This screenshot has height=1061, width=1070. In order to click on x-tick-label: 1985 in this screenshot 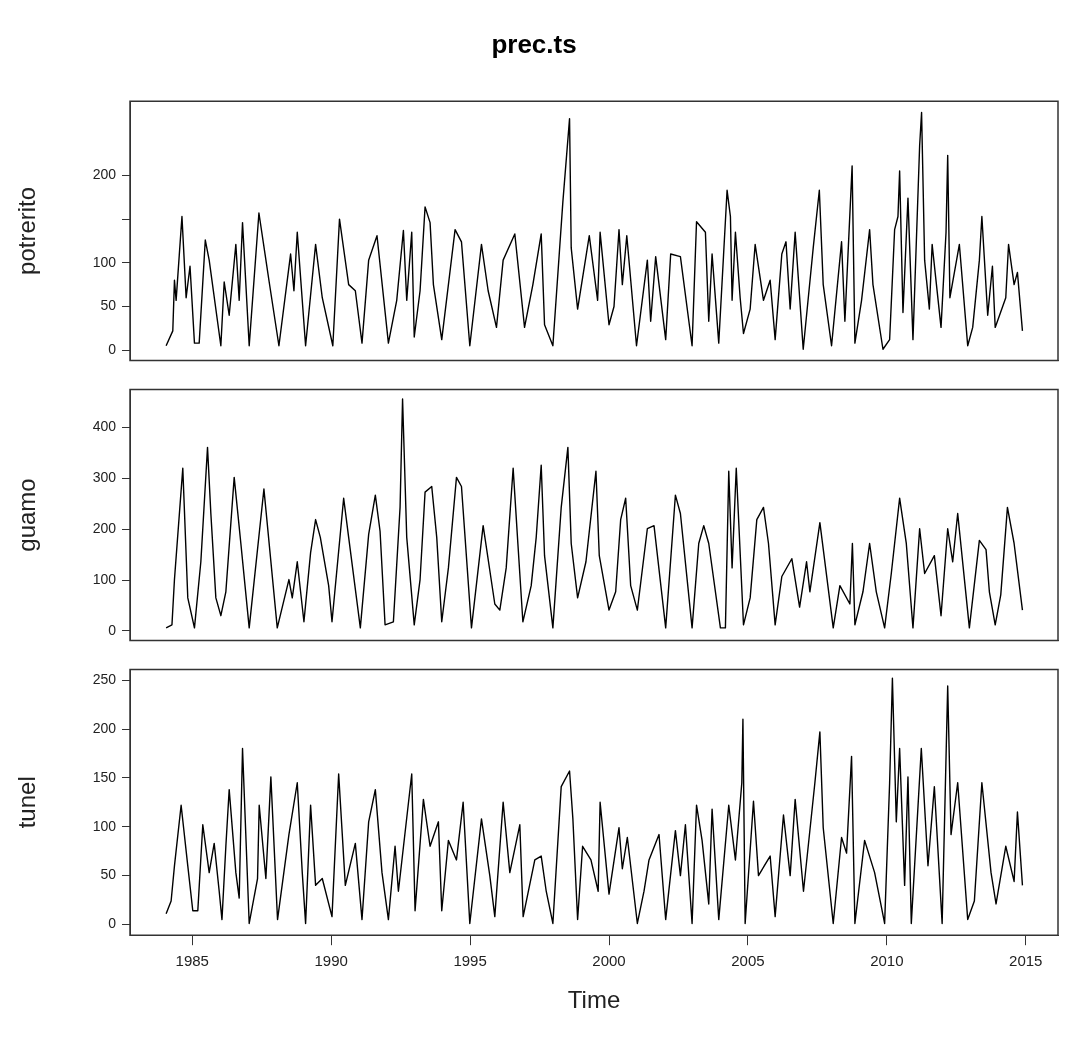, I will do `click(192, 961)`.